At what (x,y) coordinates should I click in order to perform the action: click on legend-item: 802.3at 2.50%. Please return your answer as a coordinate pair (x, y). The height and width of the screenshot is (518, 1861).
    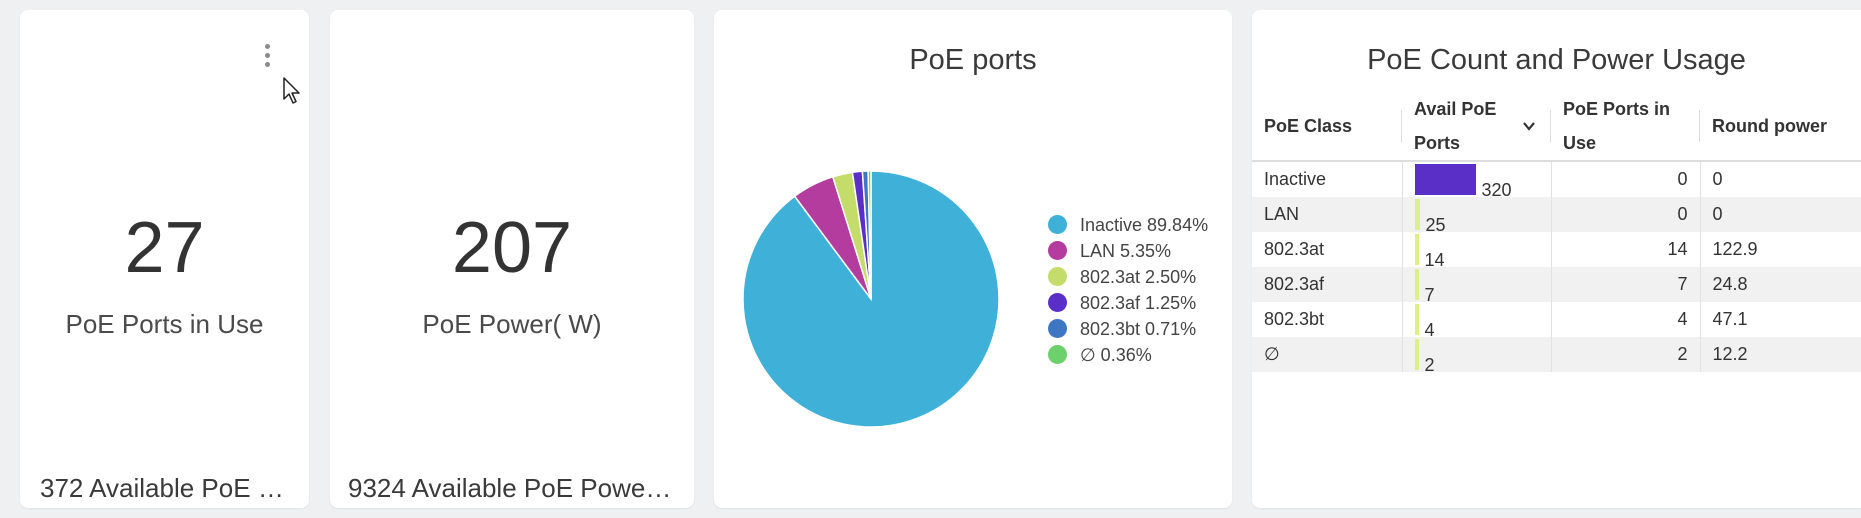
    Looking at the image, I should click on (1139, 277).